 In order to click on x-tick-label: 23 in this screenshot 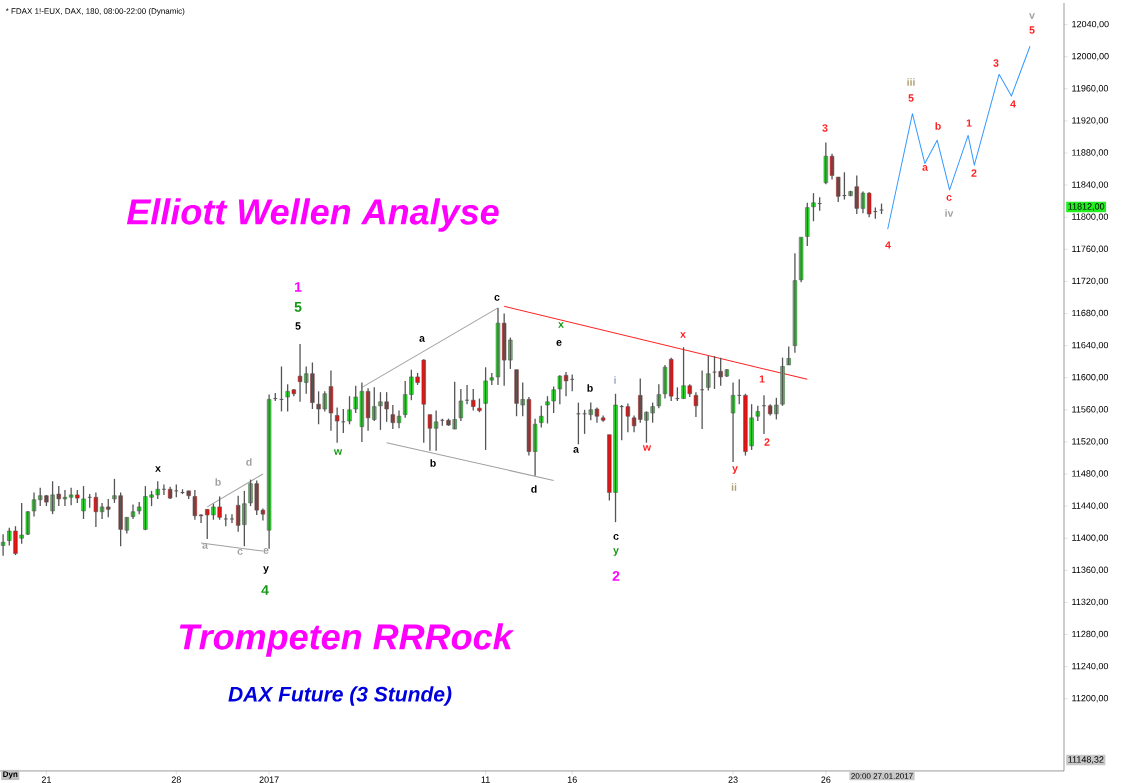, I will do `click(733, 779)`.